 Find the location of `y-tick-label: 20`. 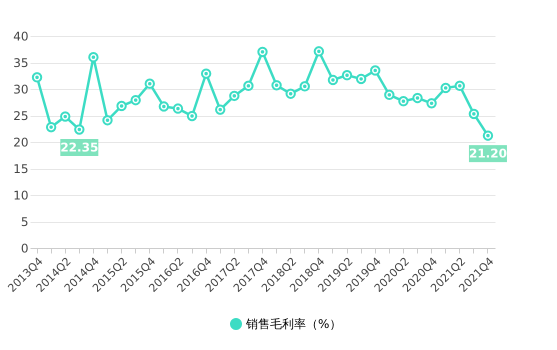

y-tick-label: 20 is located at coordinates (20, 143).